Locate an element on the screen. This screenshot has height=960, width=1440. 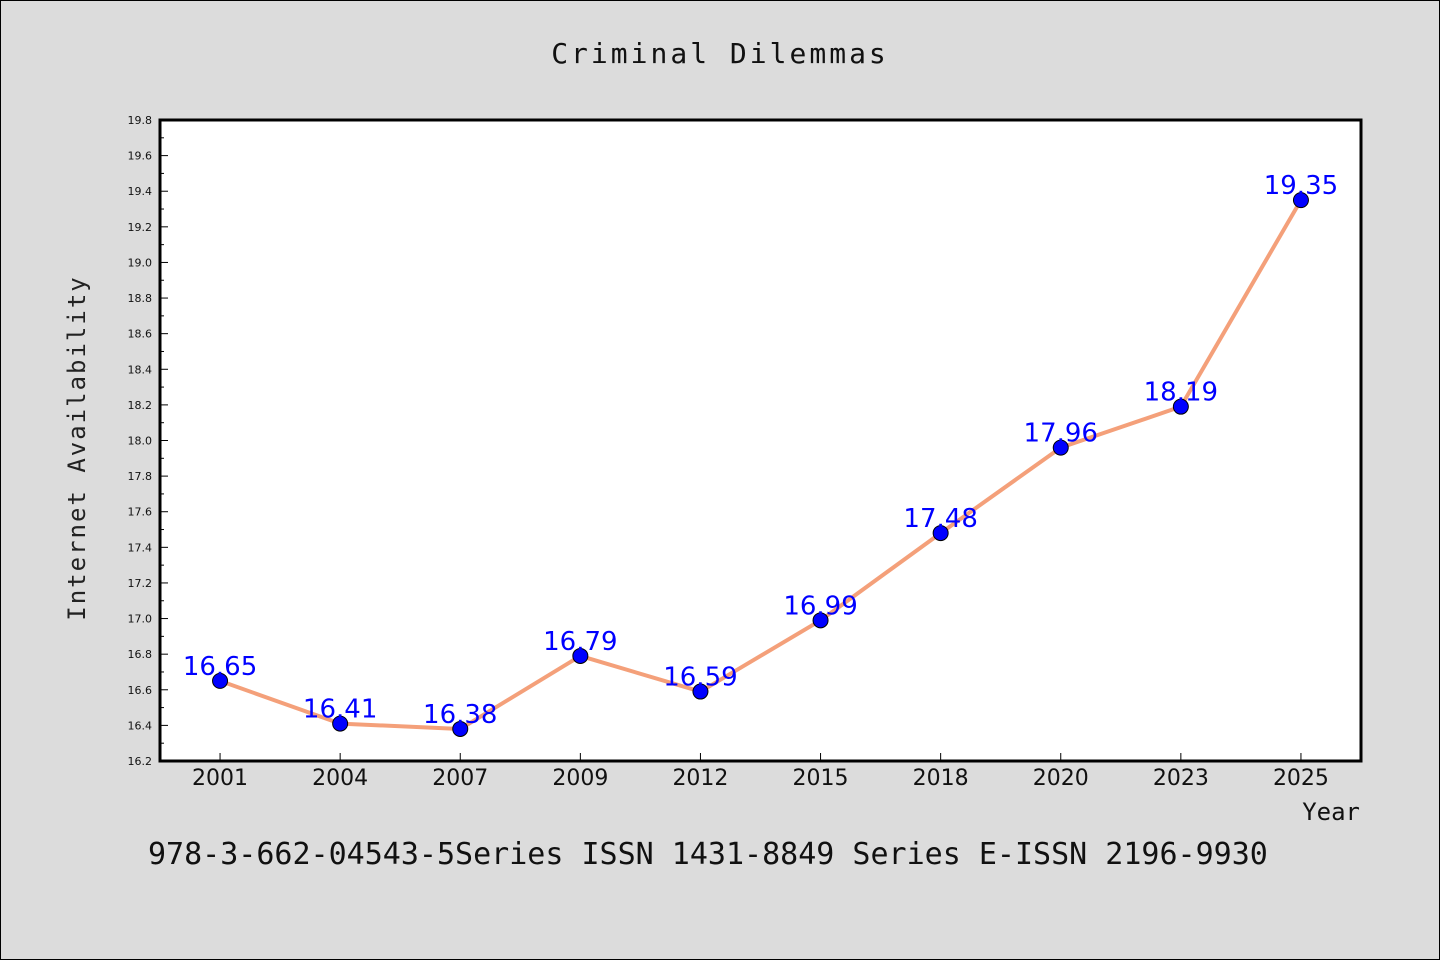
x-tick-label: 2001 is located at coordinates (220, 778).